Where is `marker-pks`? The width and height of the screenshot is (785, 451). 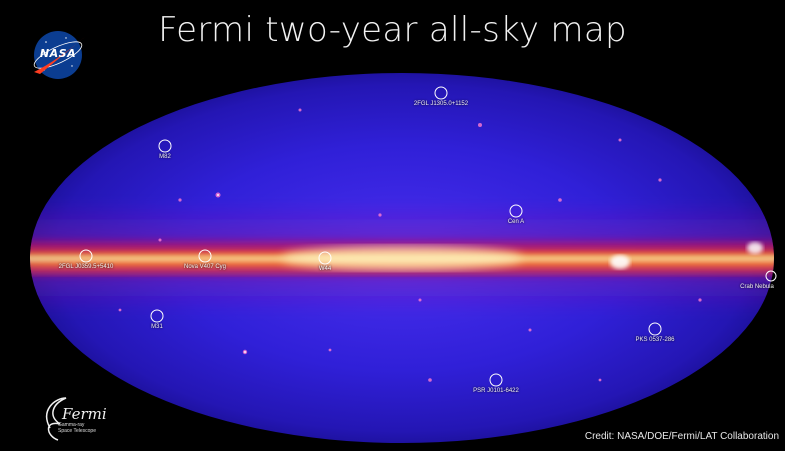 marker-pks is located at coordinates (655, 329).